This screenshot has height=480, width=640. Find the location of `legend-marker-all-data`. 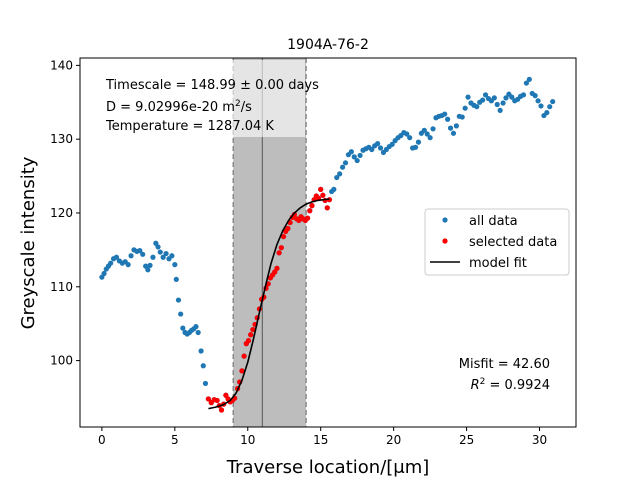

legend-marker-all-data is located at coordinates (445, 220).